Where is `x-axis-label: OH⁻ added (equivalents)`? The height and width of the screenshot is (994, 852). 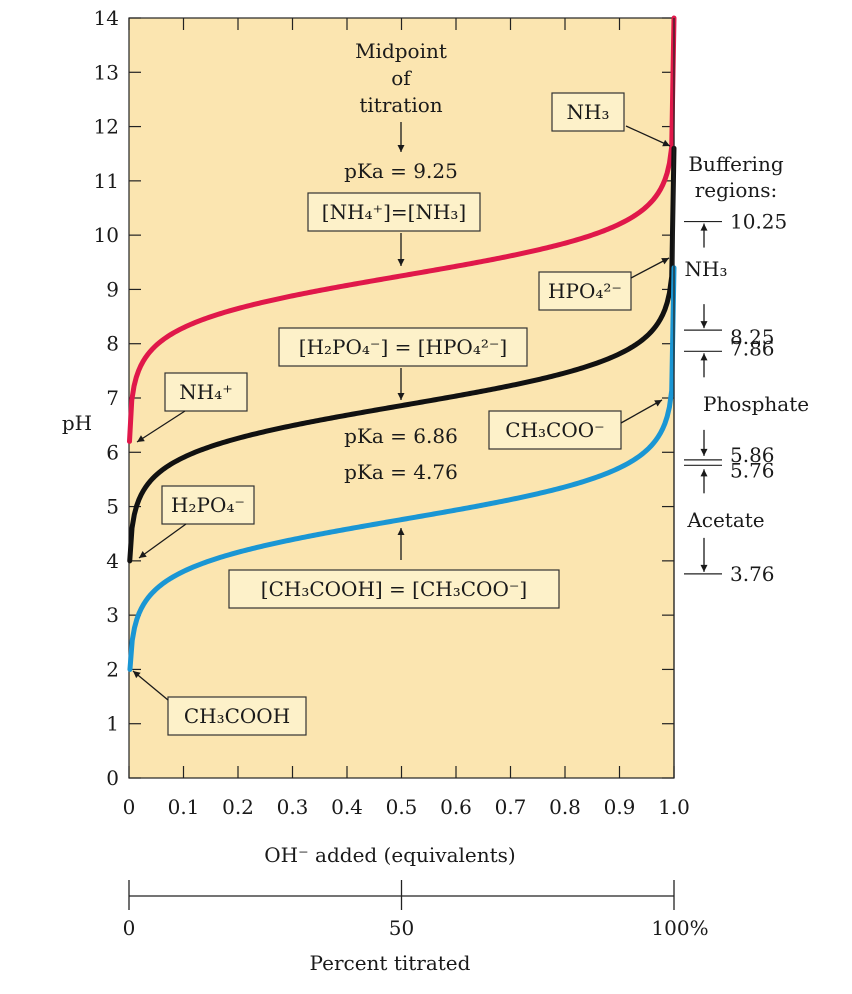
x-axis-label: OH⁻ added (equivalents) is located at coordinates (389, 855).